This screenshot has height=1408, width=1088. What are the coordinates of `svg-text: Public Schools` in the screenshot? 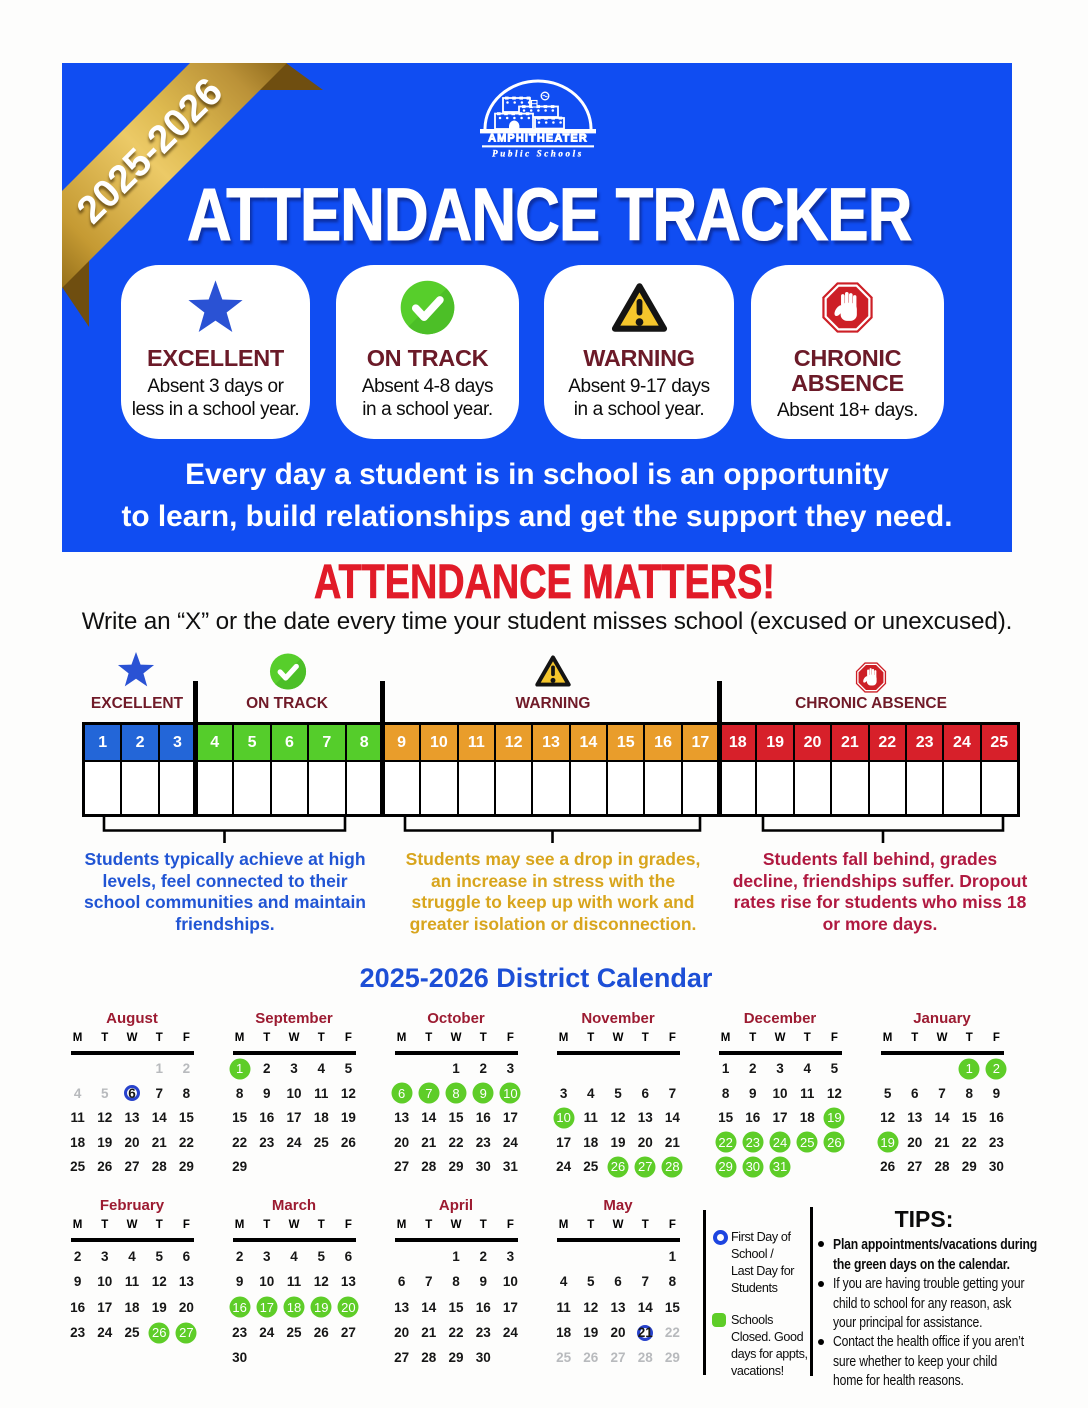 It's located at (538, 154).